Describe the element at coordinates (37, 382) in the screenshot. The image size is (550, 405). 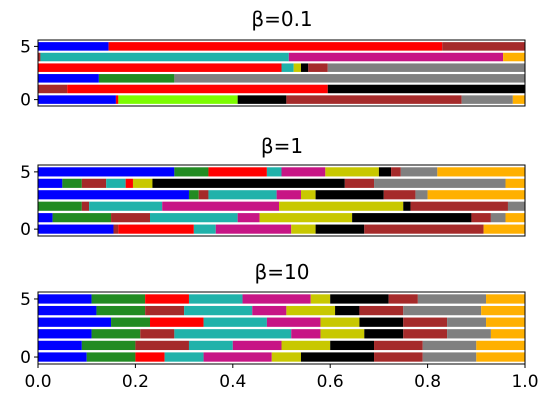
I see `x-tick-label: 0.0` at that location.